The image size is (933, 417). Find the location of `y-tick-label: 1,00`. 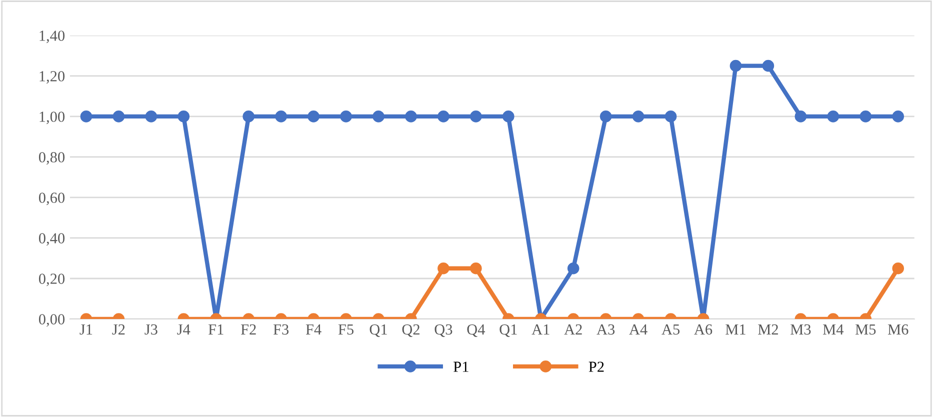

y-tick-label: 1,00 is located at coordinates (52, 118).